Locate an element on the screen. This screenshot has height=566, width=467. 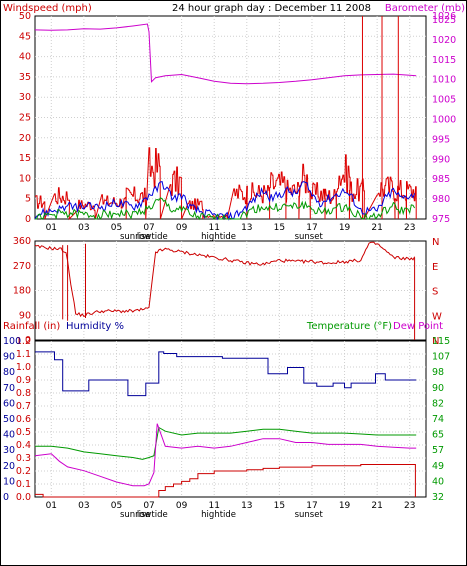
annotation-label: lowtide is located at coordinates (152, 515).